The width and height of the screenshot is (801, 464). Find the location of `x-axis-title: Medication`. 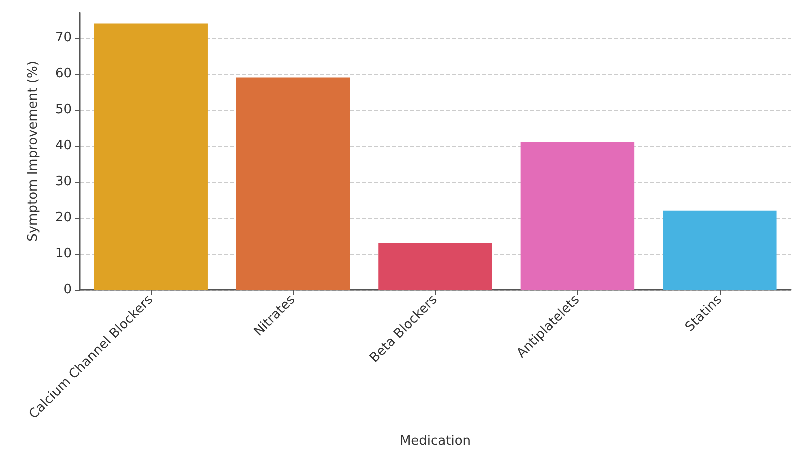

x-axis-title: Medication is located at coordinates (436, 441).